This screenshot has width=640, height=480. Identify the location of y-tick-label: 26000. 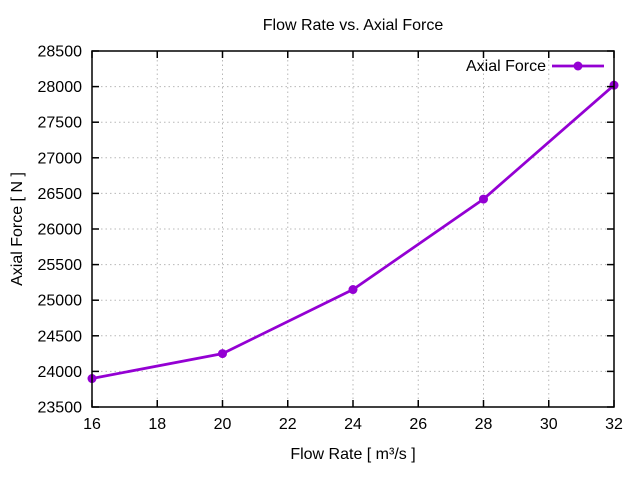
(60, 230).